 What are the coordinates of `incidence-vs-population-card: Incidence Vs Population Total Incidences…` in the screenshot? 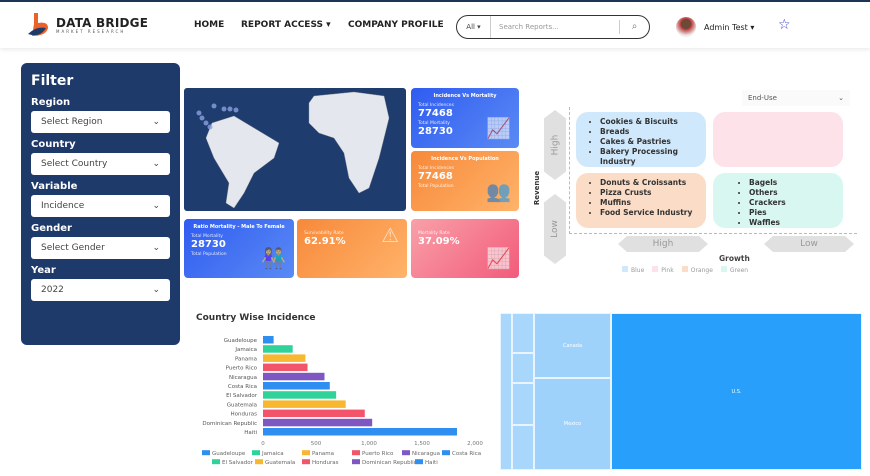 It's located at (465, 181).